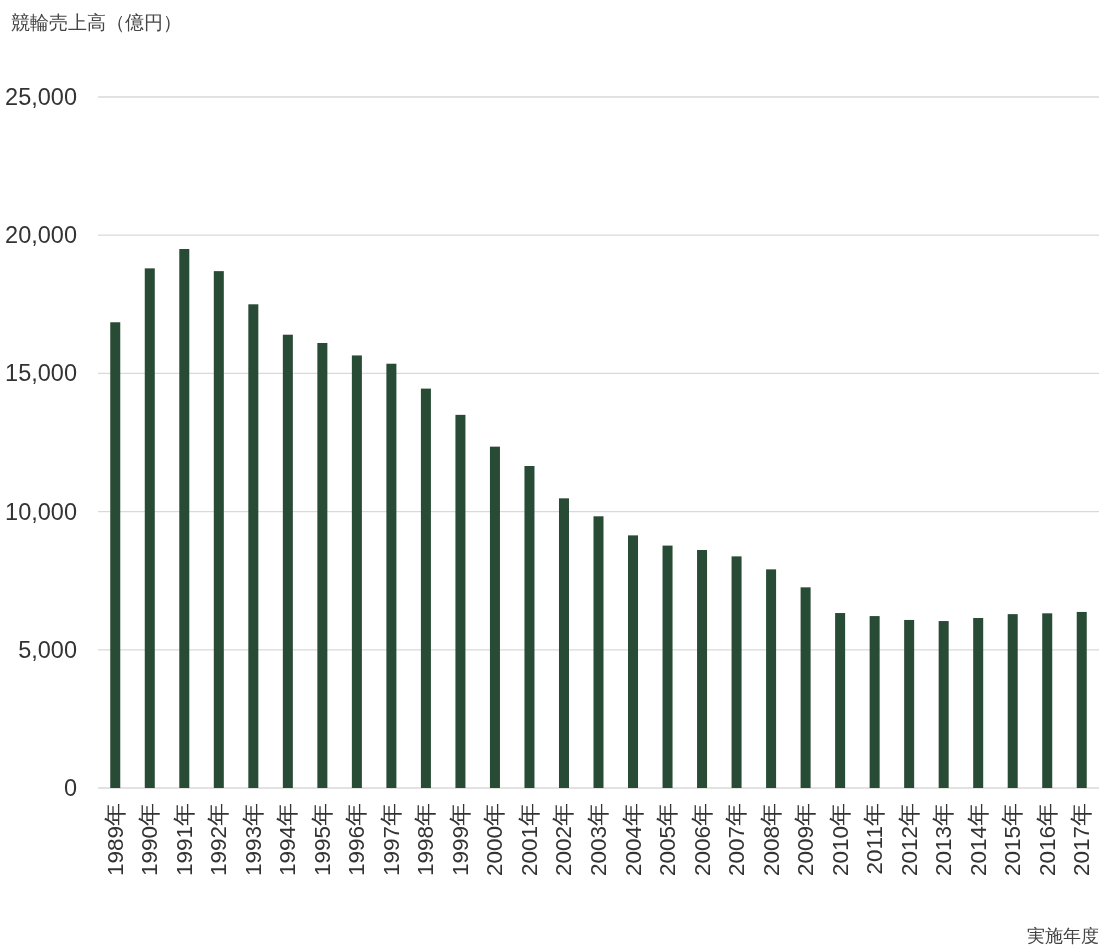  Describe the element at coordinates (426, 840) in the screenshot. I see `x-tick-label: 1998年` at that location.